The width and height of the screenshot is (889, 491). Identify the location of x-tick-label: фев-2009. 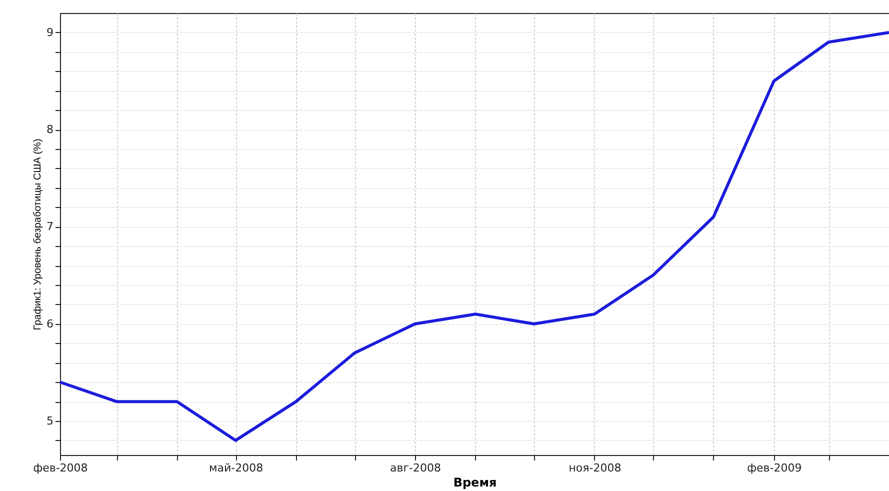
(774, 468).